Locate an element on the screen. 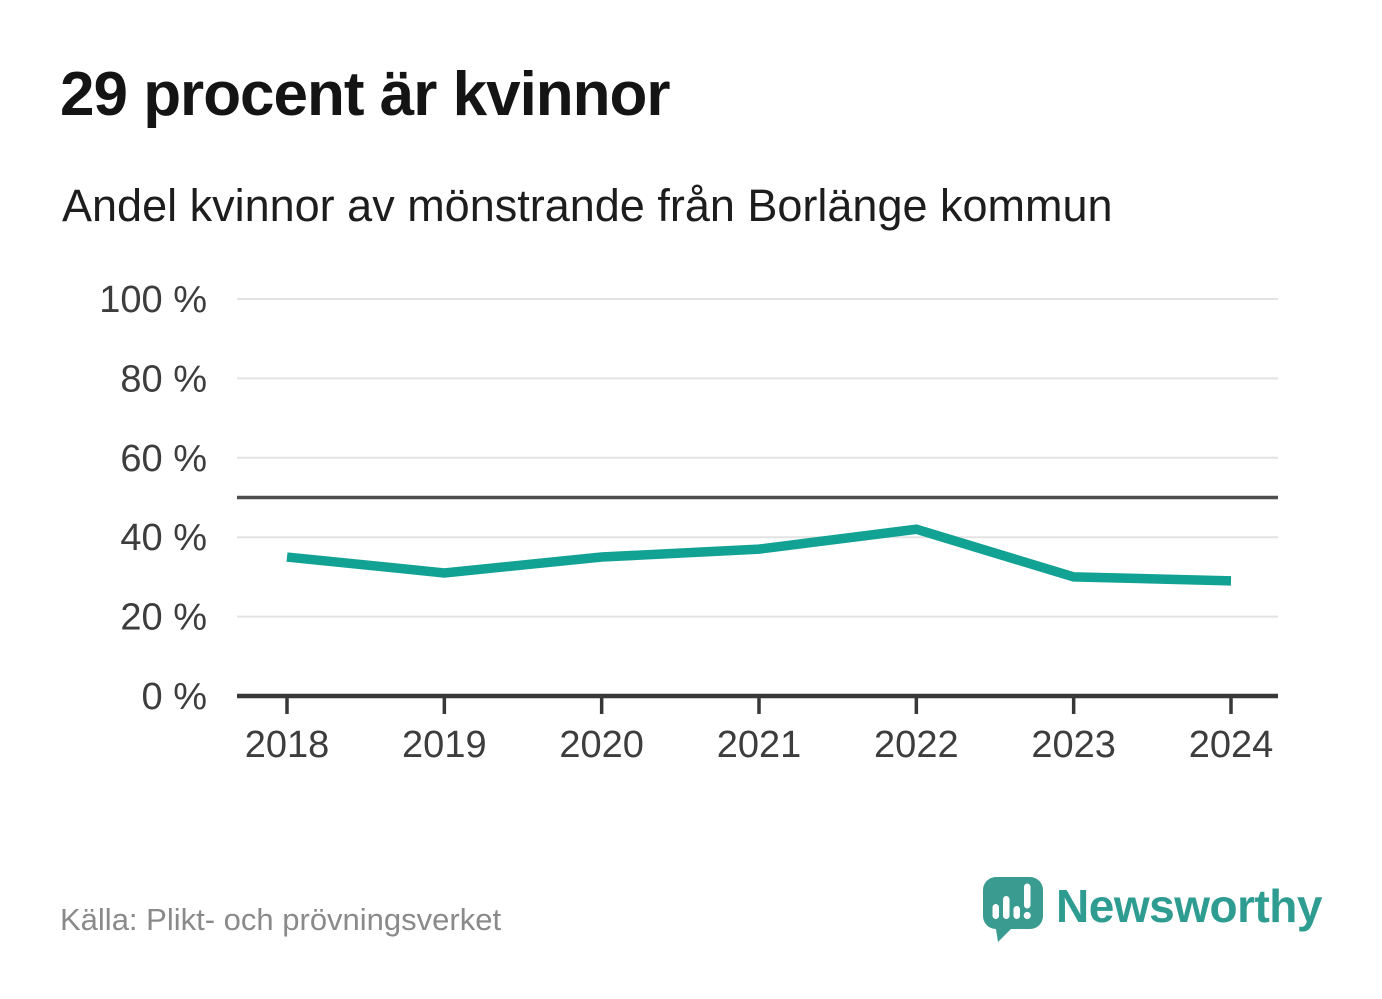  logo-bubble-tail is located at coordinates (1006, 932).